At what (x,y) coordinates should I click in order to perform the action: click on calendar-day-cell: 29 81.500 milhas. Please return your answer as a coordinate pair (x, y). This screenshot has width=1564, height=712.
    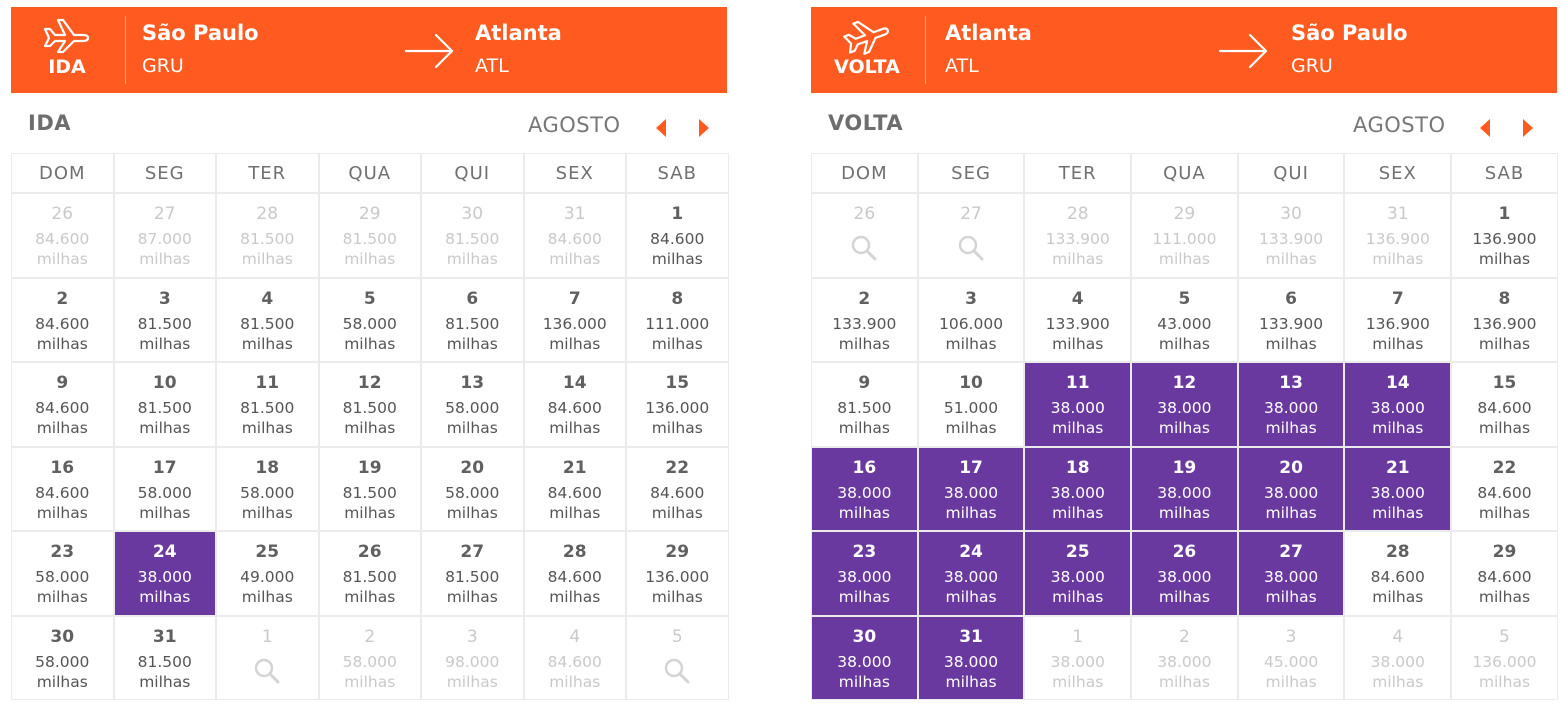
    Looking at the image, I should click on (369, 235).